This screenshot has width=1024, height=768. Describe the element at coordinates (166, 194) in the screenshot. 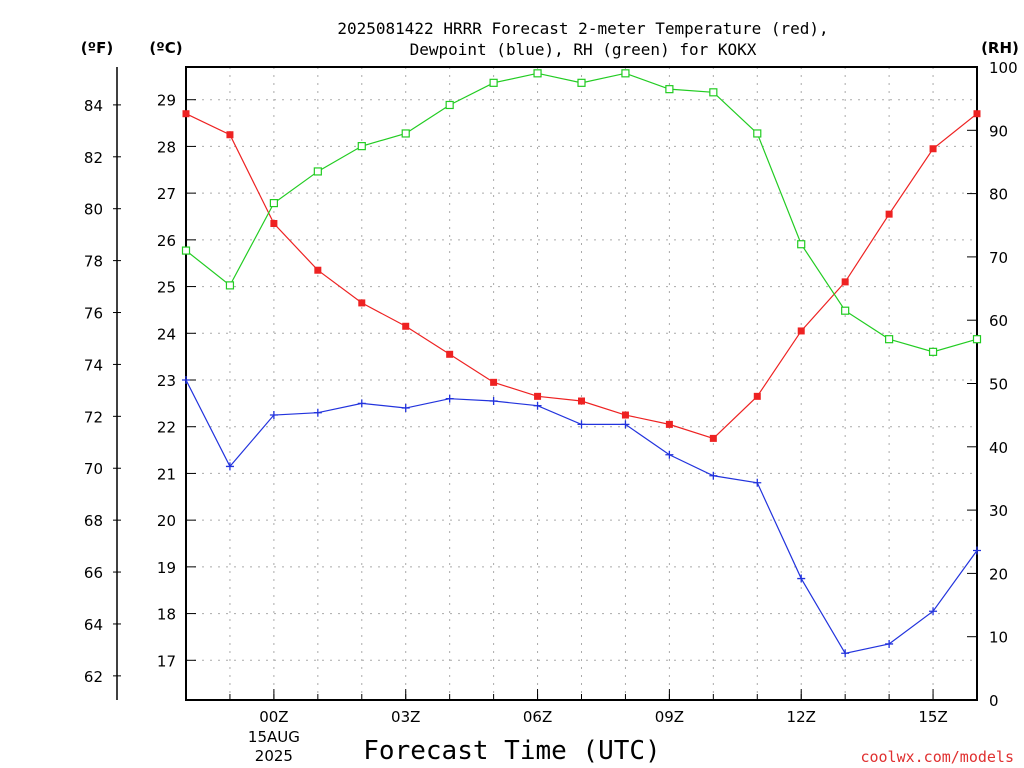

I see `celsius-tick-label: 27` at that location.